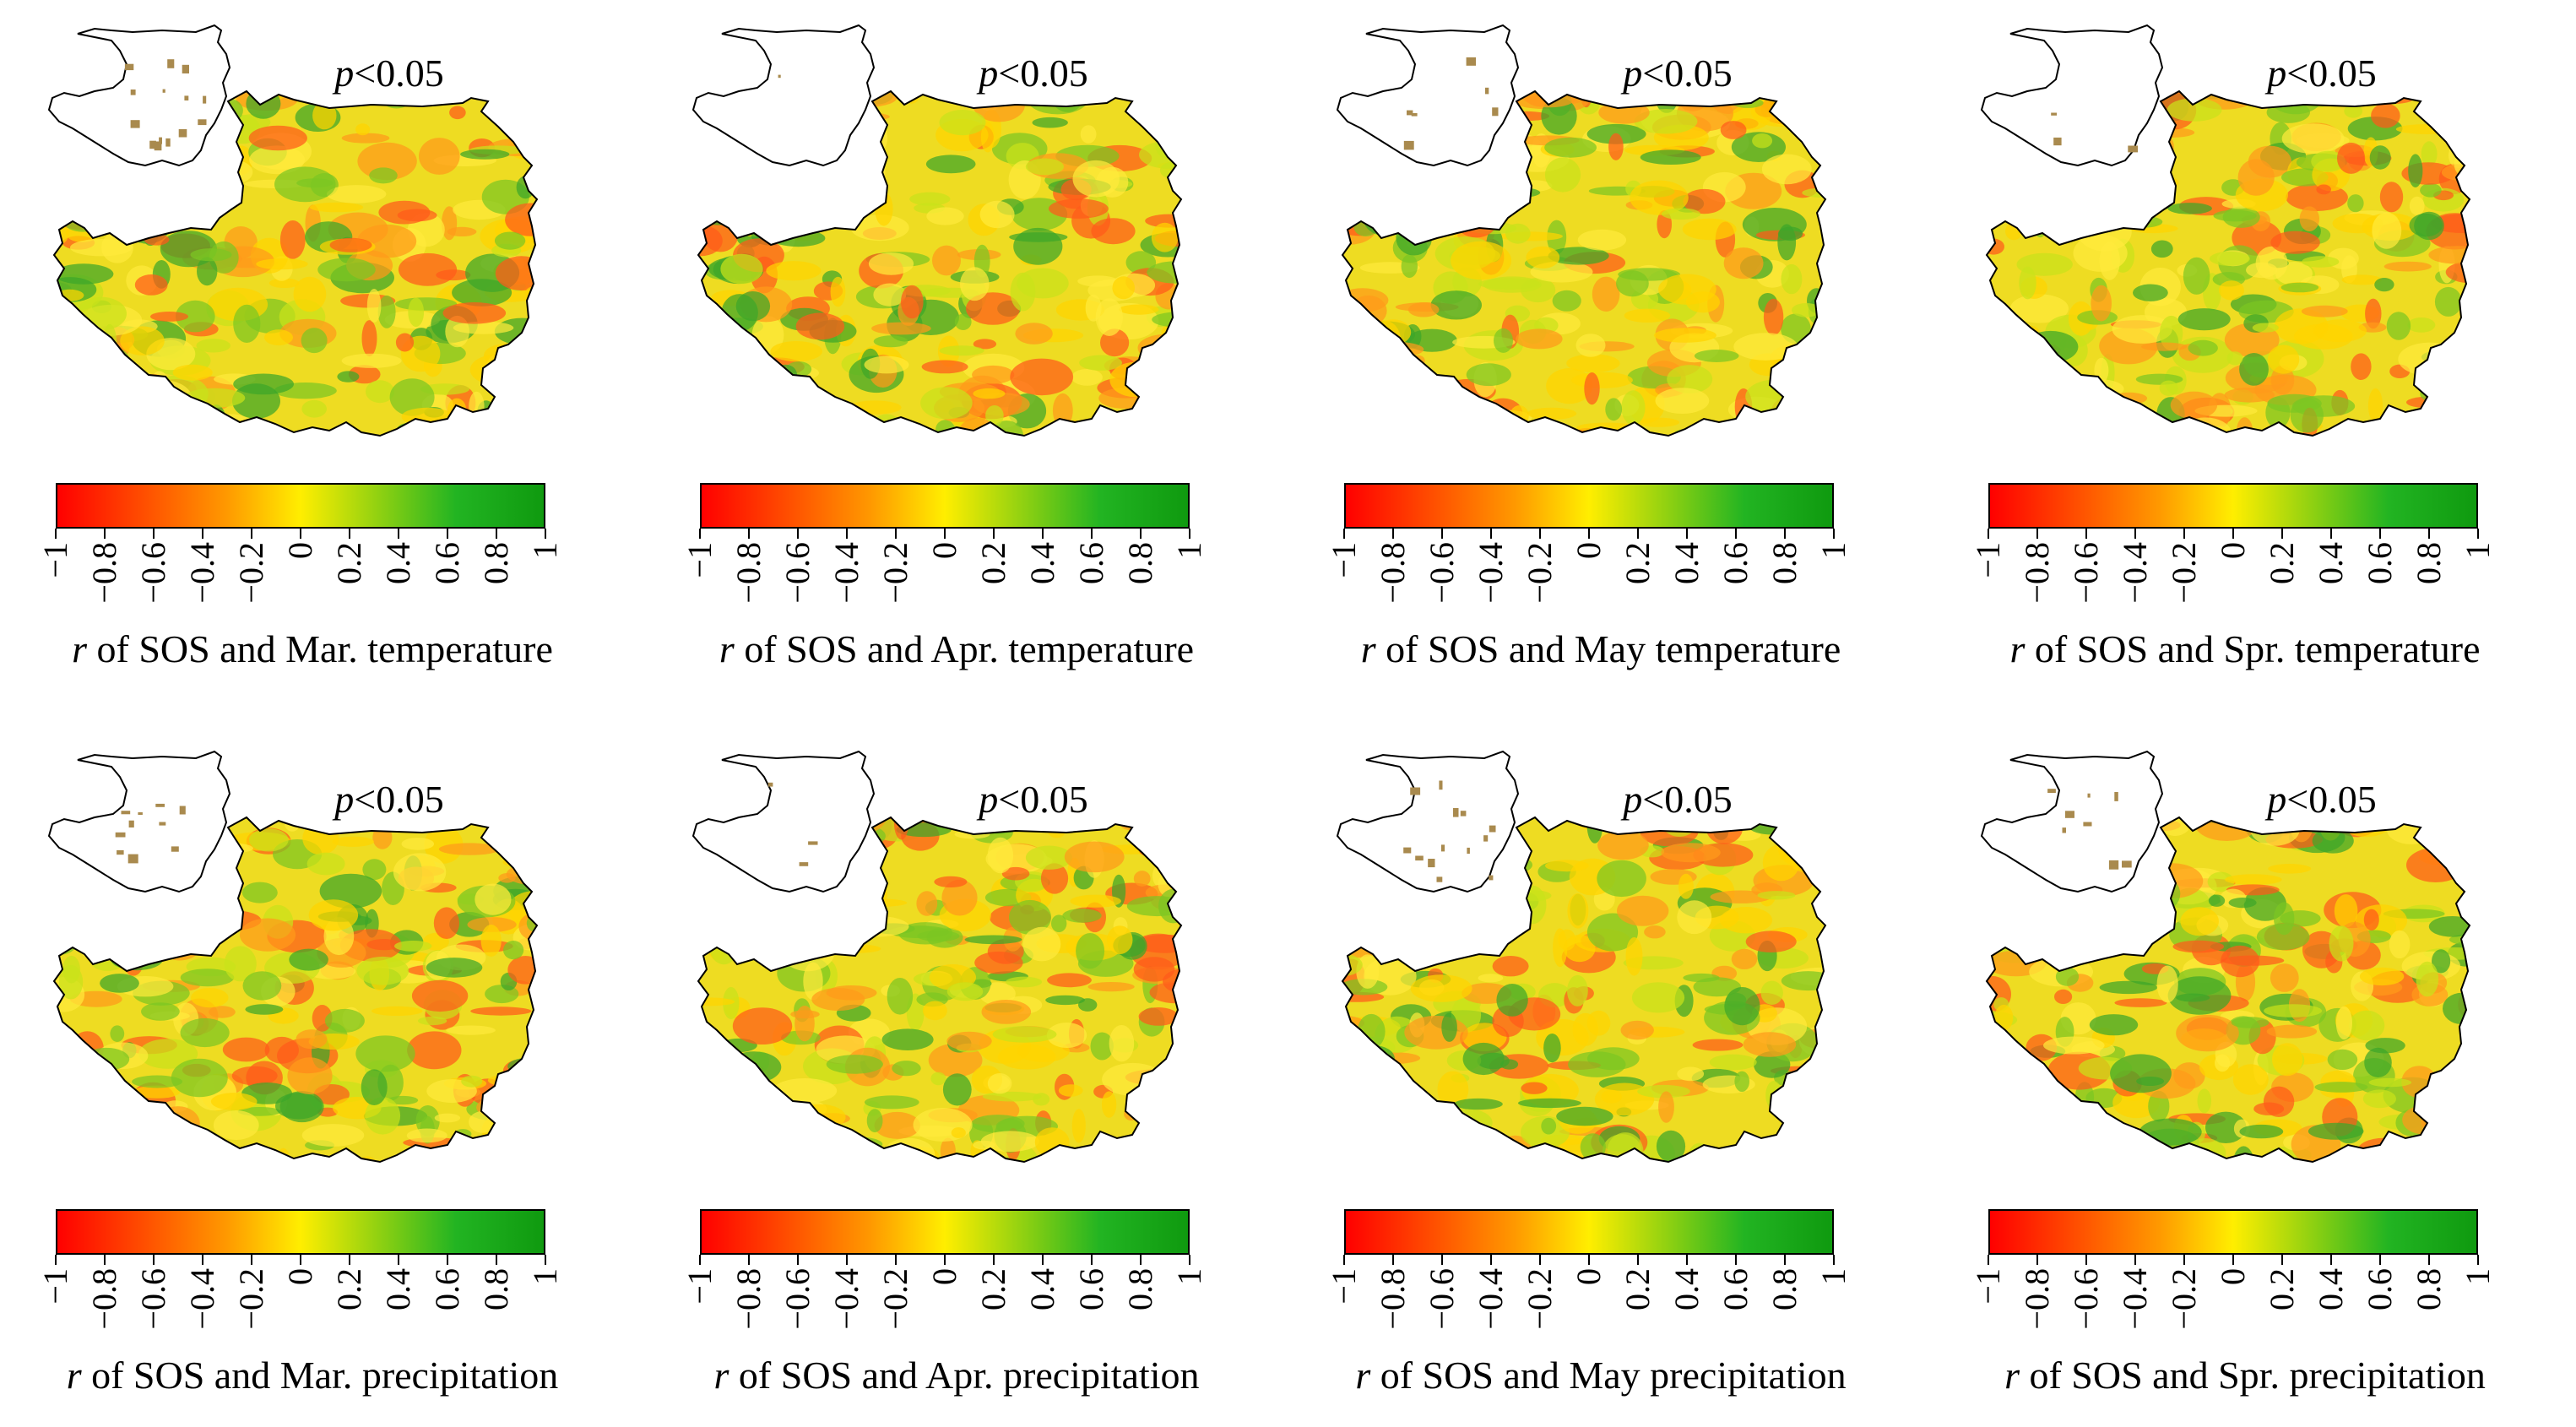  I want to click on colorbar-tick-label: 0.6, so click(1735, 563).